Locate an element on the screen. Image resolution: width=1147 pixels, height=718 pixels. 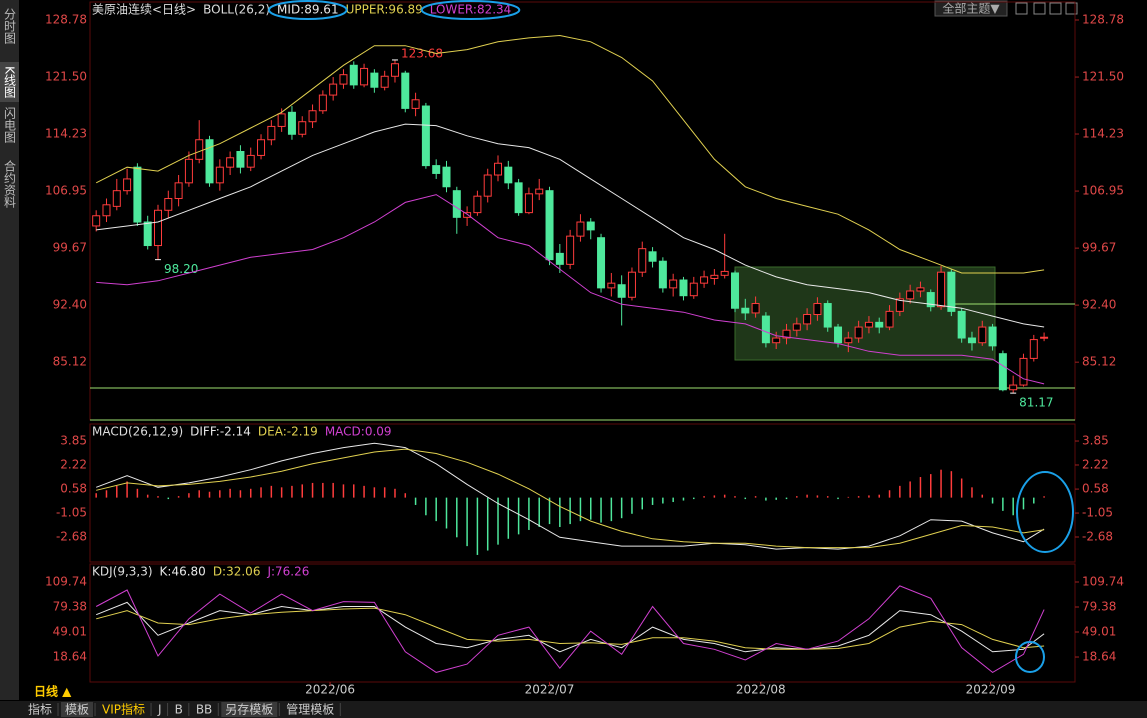
y-tick-label: 85.12 is located at coordinates (70, 362).